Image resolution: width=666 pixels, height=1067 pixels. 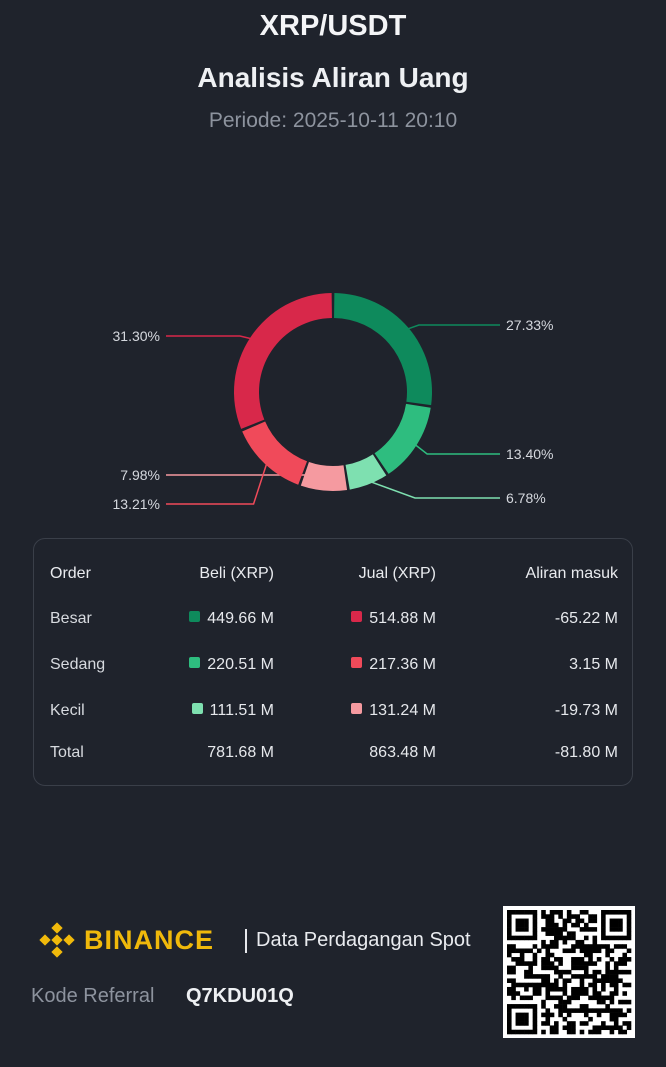 What do you see at coordinates (529, 325) in the screenshot?
I see `slice-percent-label: 27.33%` at bounding box center [529, 325].